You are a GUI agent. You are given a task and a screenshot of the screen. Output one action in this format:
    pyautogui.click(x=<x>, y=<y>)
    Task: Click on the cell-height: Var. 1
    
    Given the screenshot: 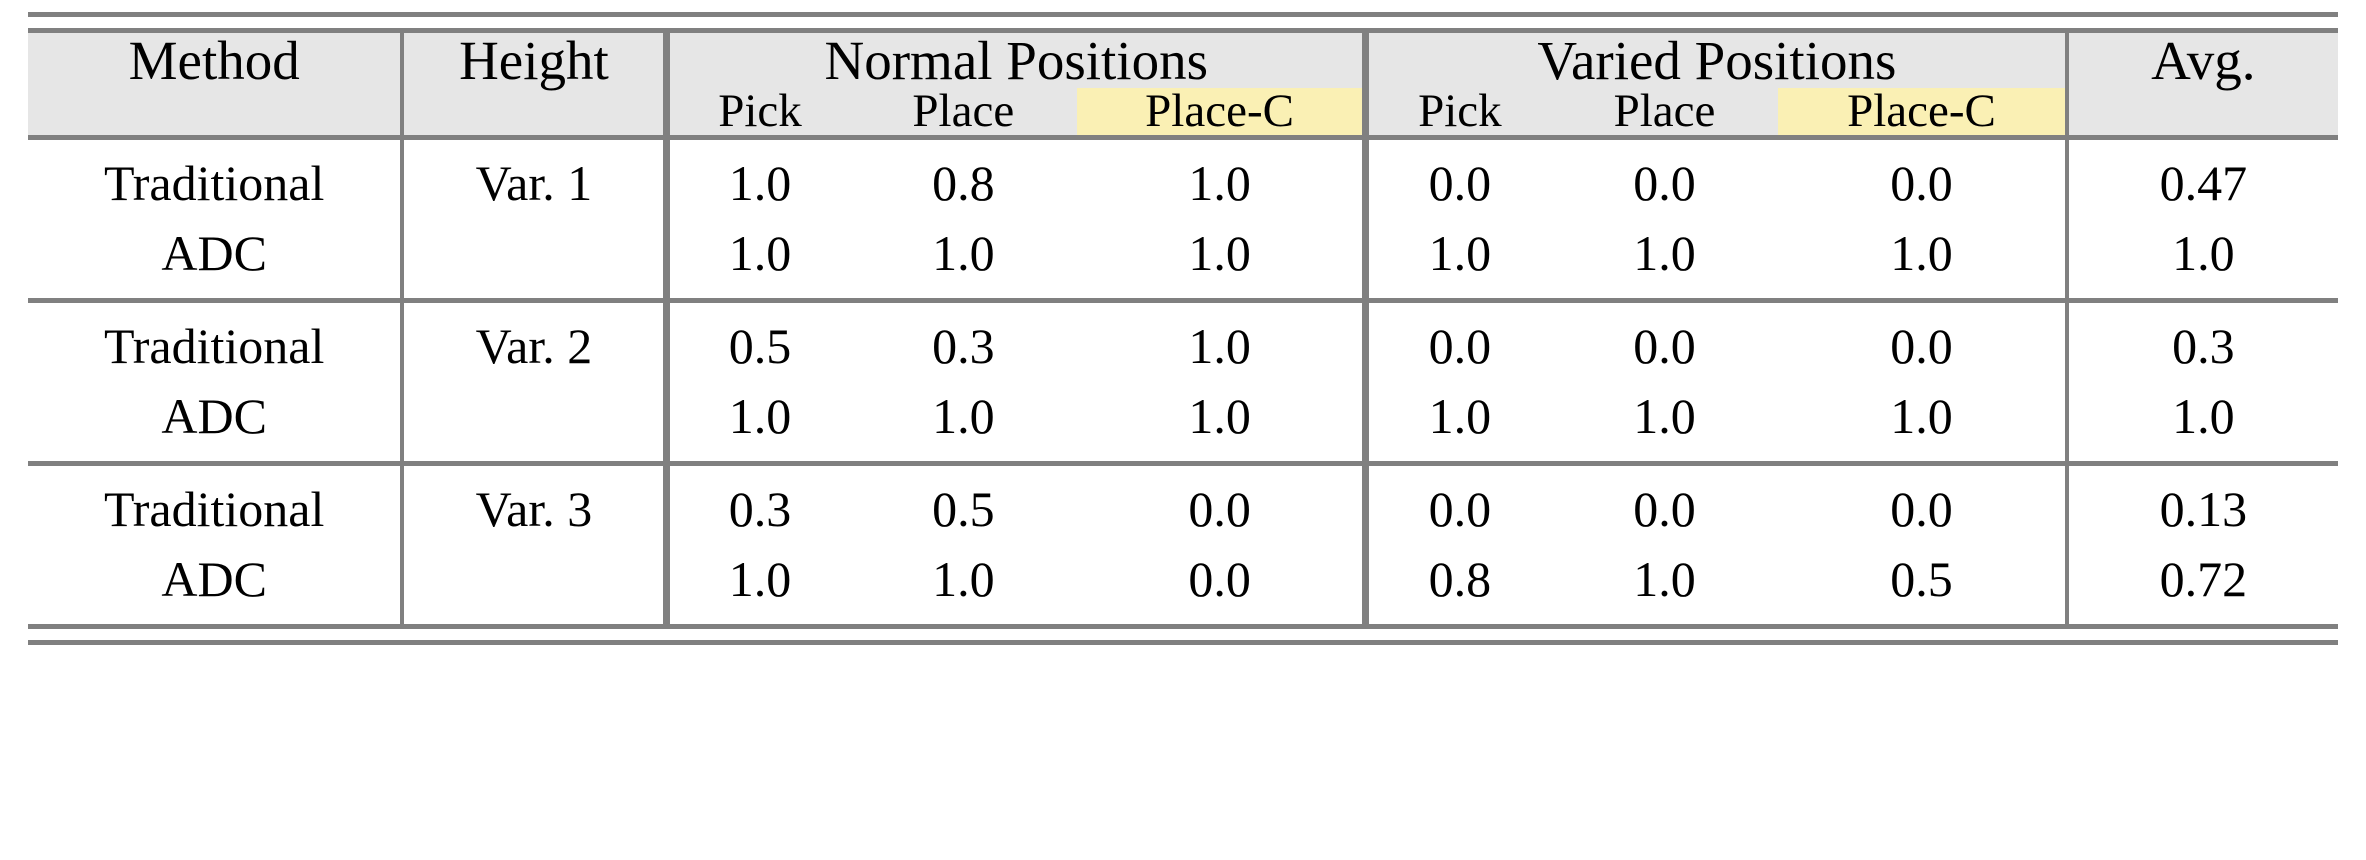 What is the action you would take?
    pyautogui.click(x=533, y=218)
    